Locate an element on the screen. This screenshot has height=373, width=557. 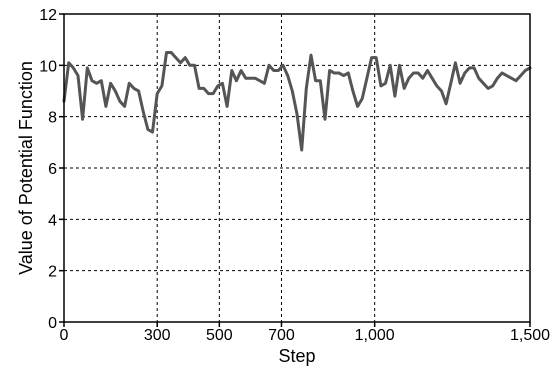
x-tick-label: 300 is located at coordinates (157, 335).